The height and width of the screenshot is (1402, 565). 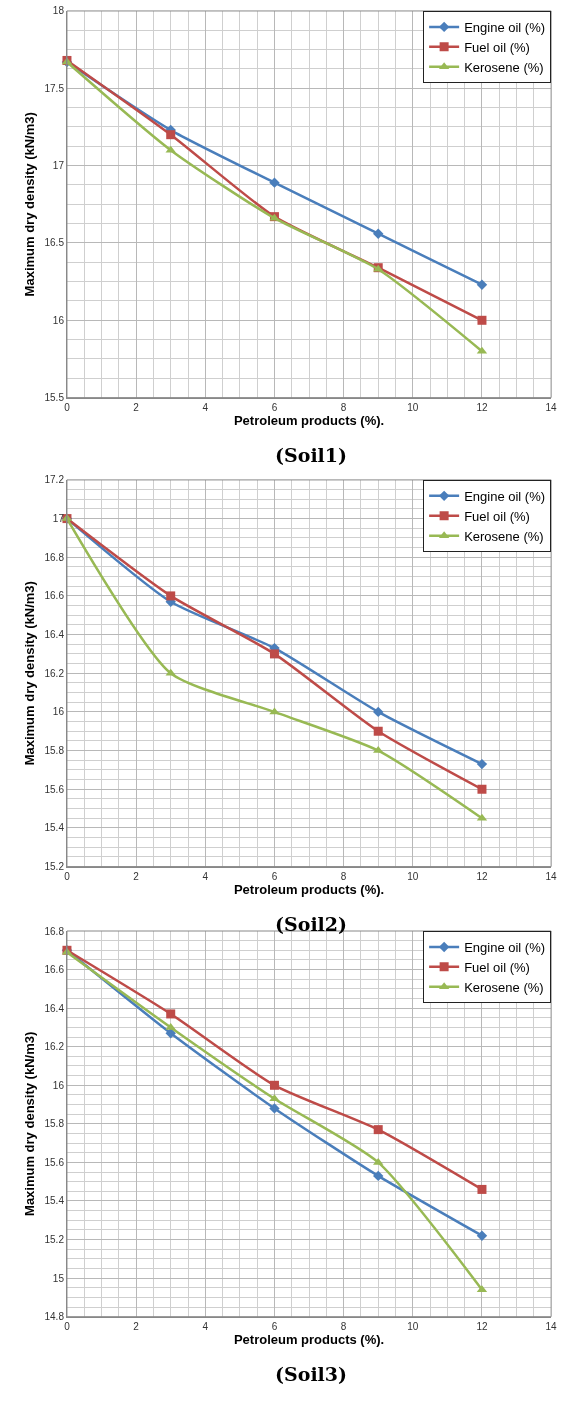 I want to click on y-tick-label: 15.5, so click(x=54, y=398).